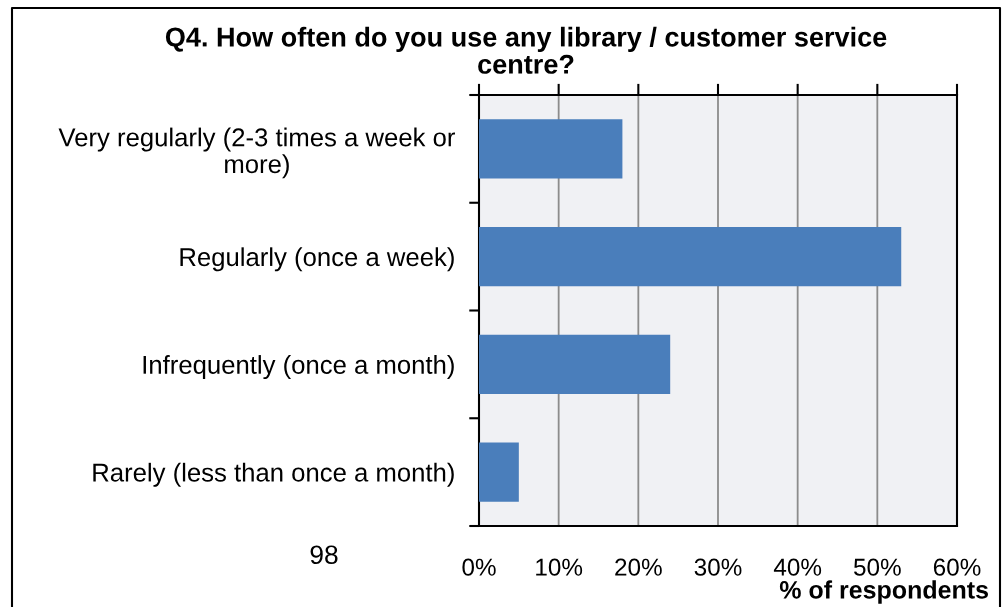 This screenshot has height=607, width=1007. Describe the element at coordinates (718, 567) in the screenshot. I see `x-tick-label: 30%` at that location.